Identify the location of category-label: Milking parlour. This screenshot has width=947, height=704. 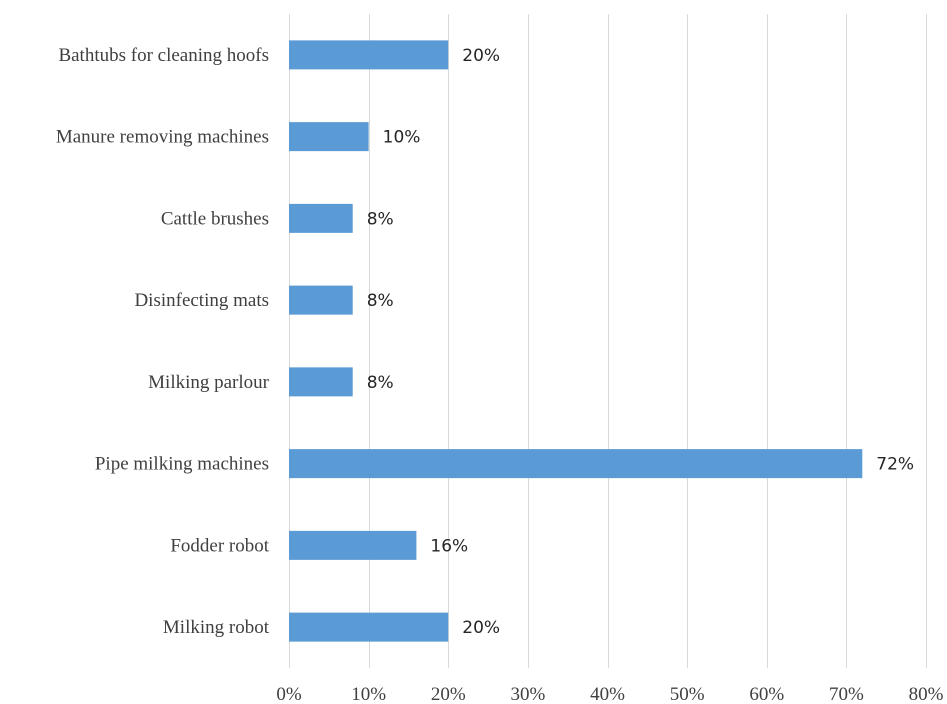
(209, 382).